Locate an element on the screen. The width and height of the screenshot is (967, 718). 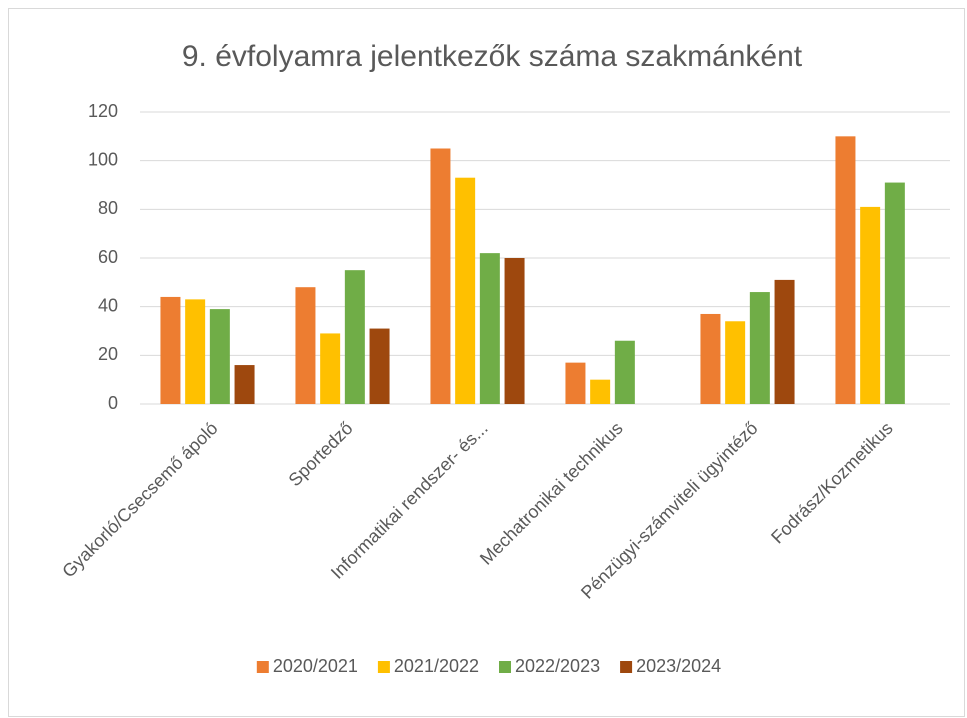
y-tick-label: 120 is located at coordinates (103, 111).